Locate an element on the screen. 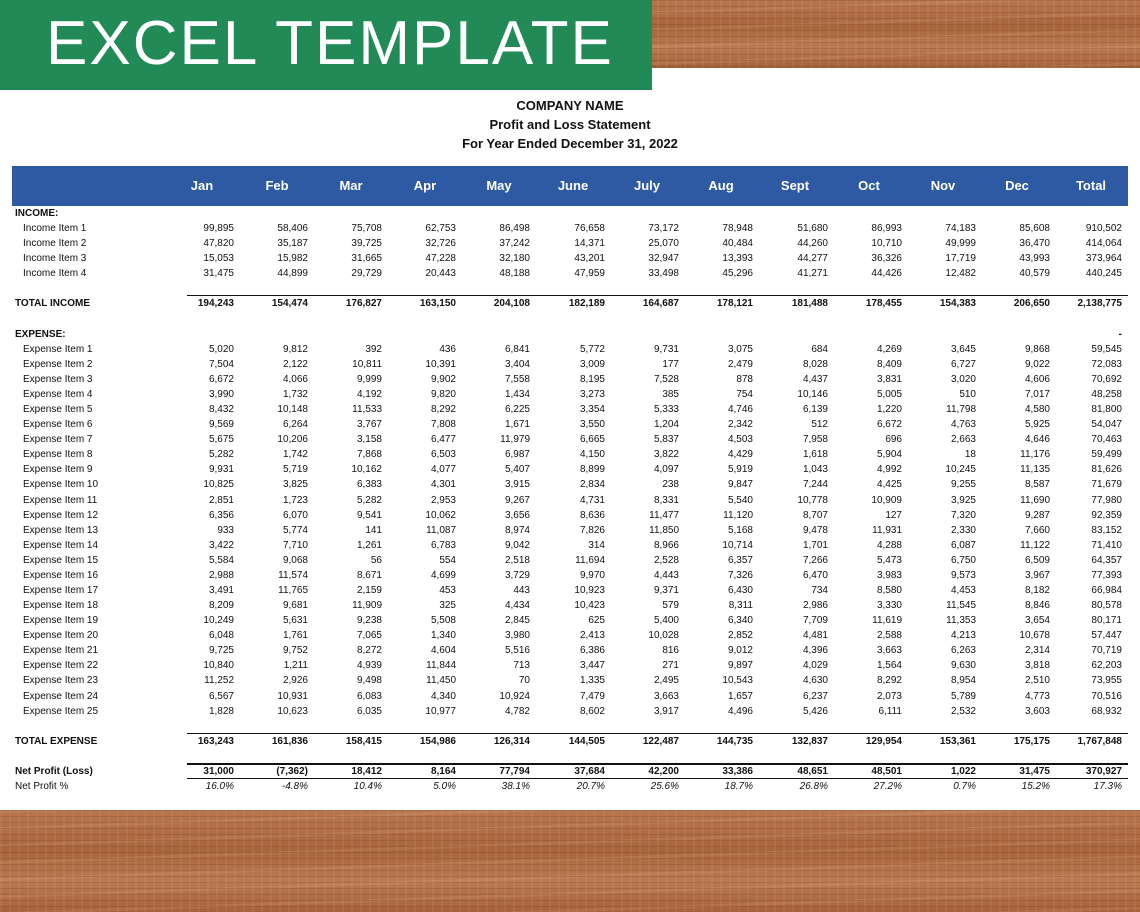 The width and height of the screenshot is (1140, 912). expense-row-july-cell: 579 is located at coordinates (670, 606).